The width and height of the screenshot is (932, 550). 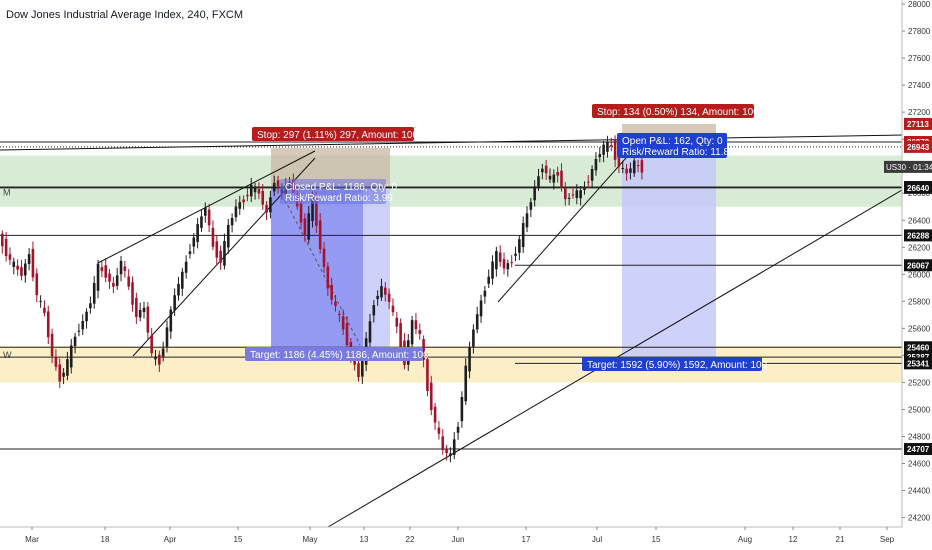 What do you see at coordinates (410, 539) in the screenshot?
I see `x-tick-label-6: 22` at bounding box center [410, 539].